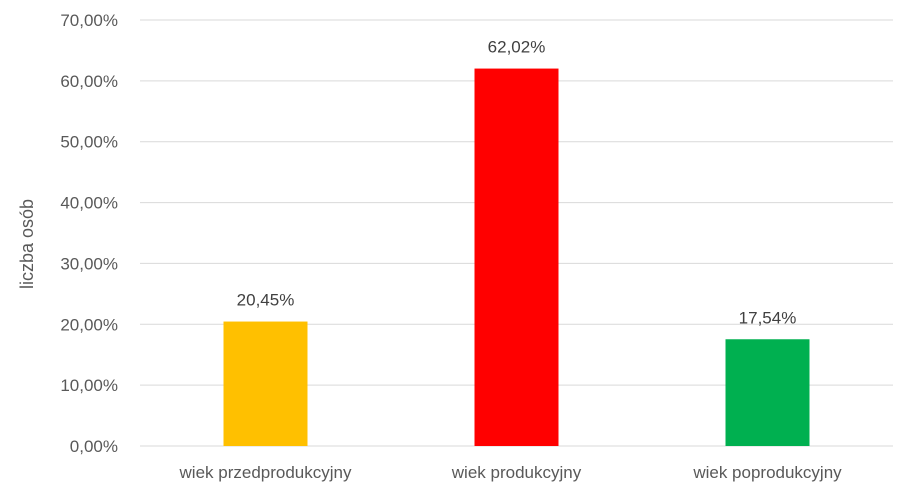  Describe the element at coordinates (767, 472) in the screenshot. I see `x-category-label: wiek poprodukcyjny` at that location.